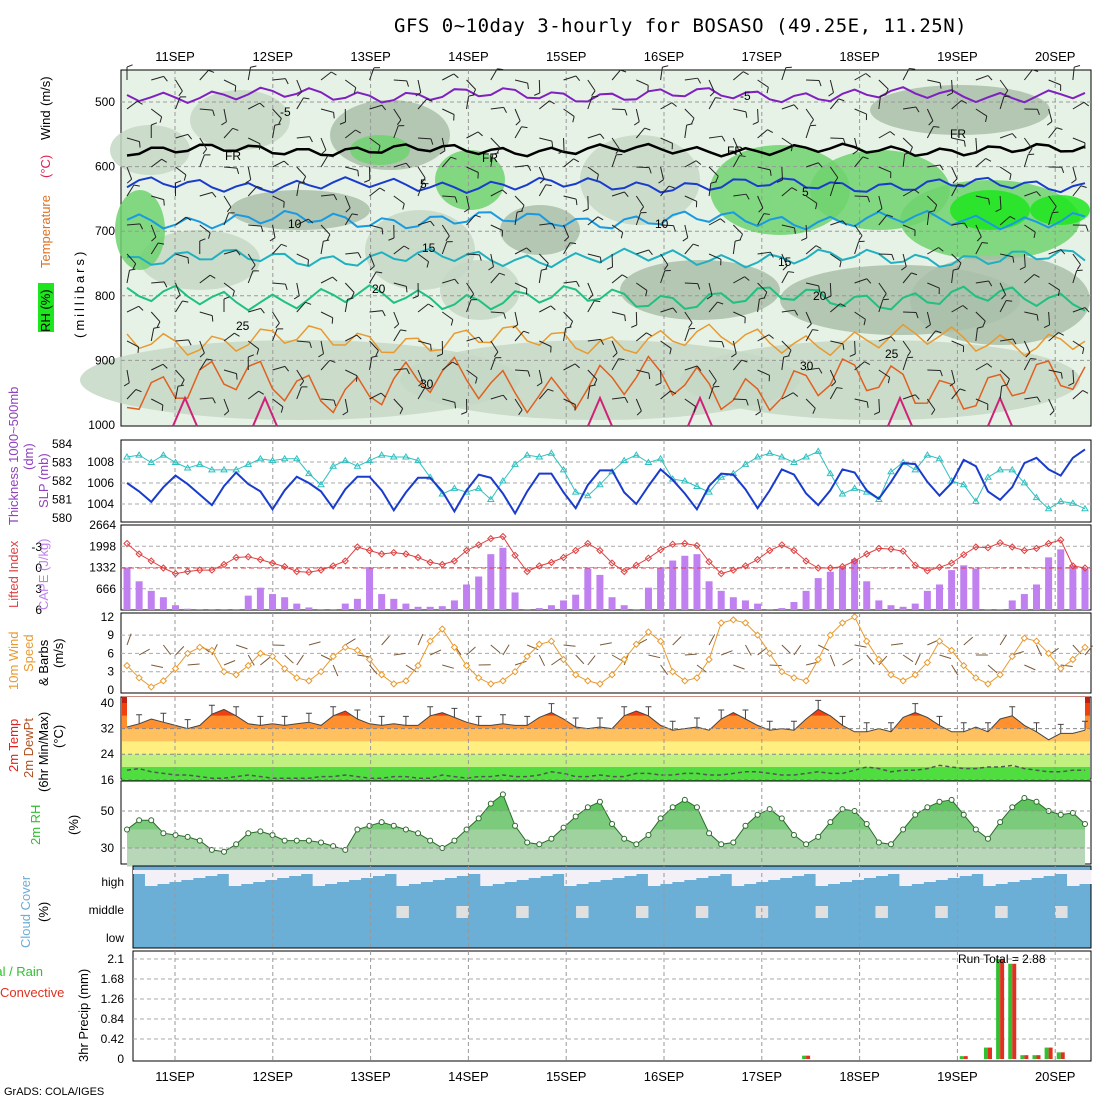 This screenshot has width=1100, height=1100. I want to click on precip-conv-bar, so click(1062, 1055).